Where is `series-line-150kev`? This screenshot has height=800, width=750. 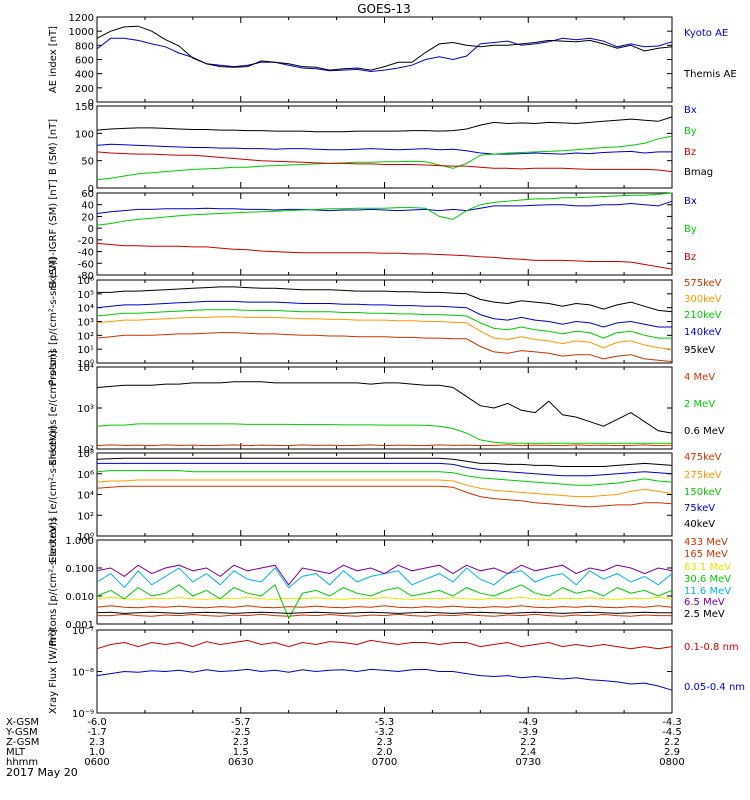 series-line-150kev is located at coordinates (384, 478).